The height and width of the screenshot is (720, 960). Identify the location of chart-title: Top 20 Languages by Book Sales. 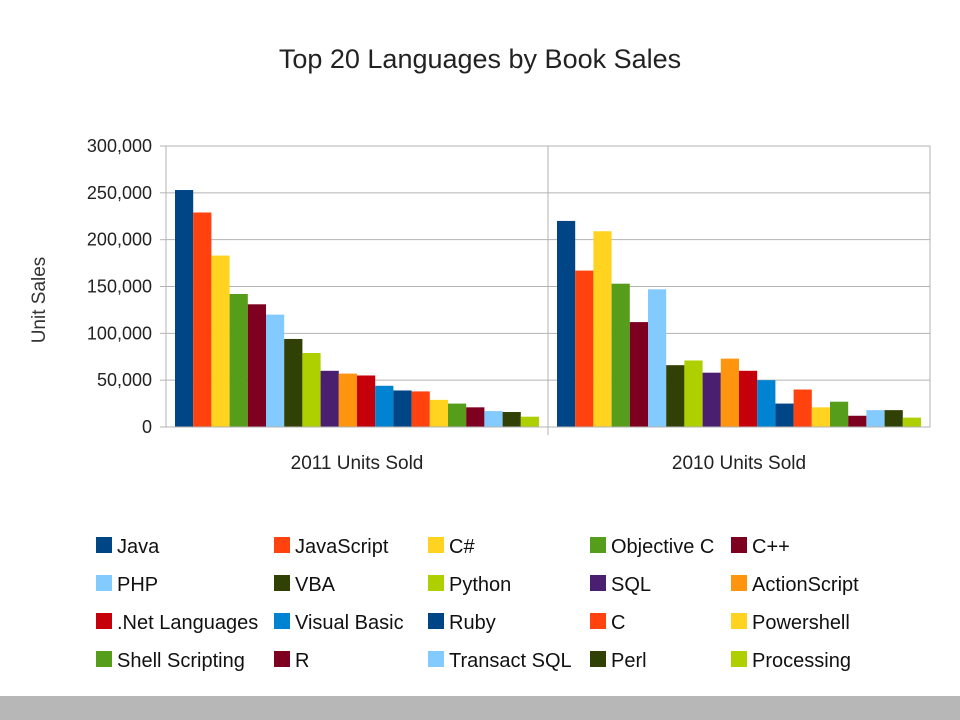
(480, 59).